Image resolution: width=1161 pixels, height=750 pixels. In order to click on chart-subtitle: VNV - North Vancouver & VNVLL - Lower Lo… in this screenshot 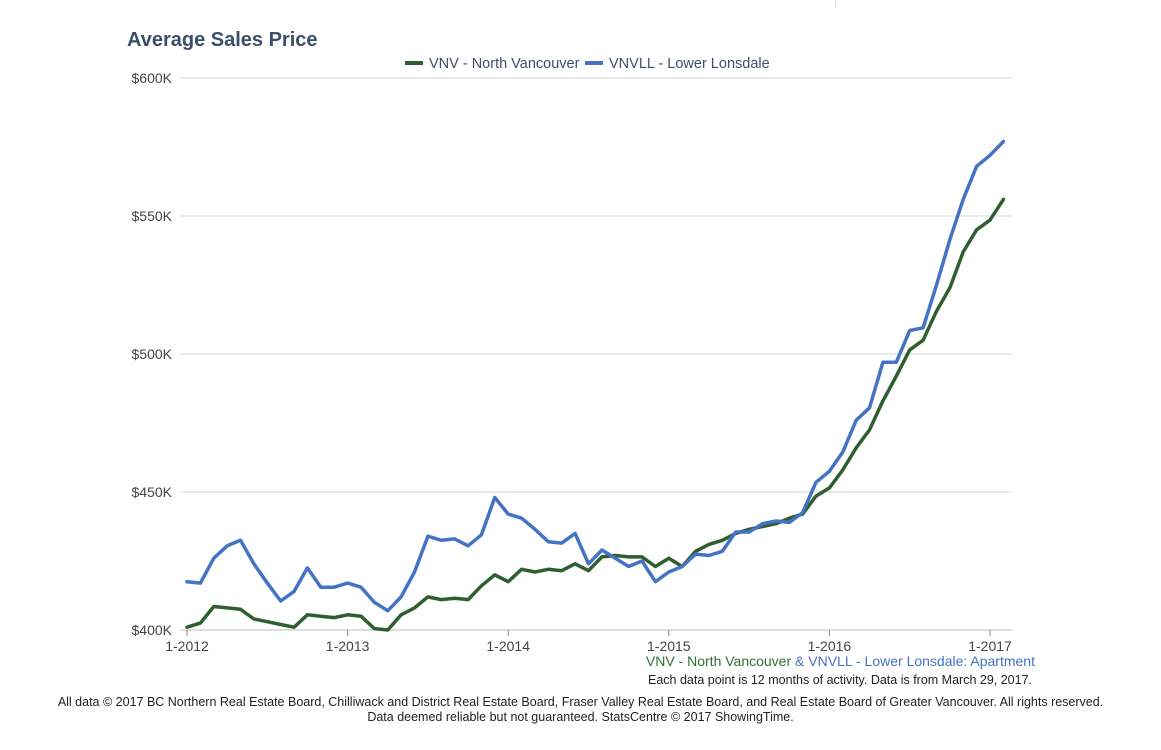, I will do `click(840, 661)`.